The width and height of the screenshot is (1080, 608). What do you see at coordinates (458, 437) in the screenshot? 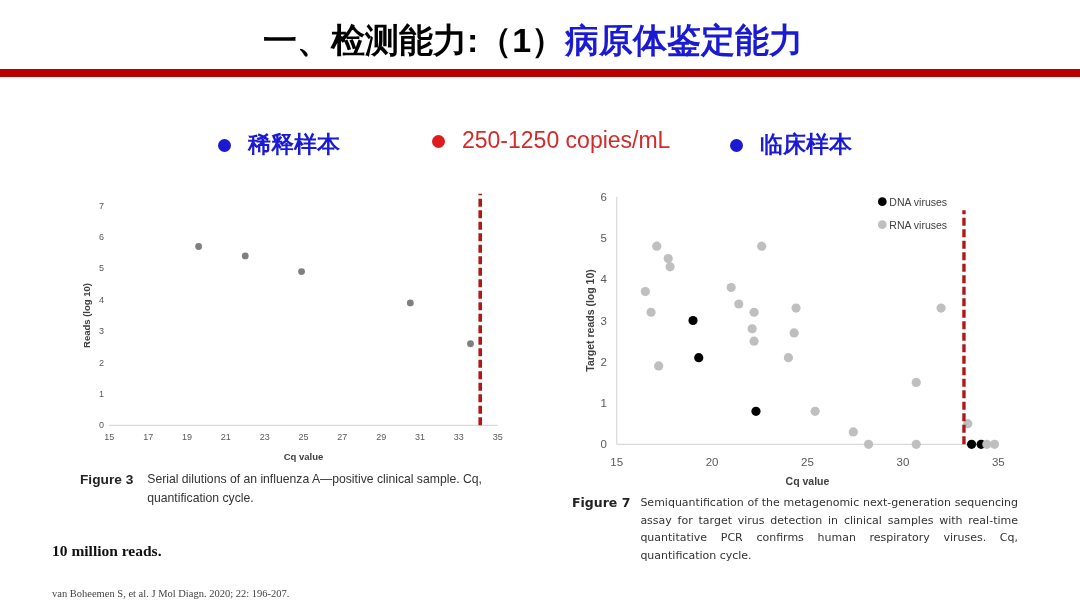
I see `x-tick-label: 33` at bounding box center [458, 437].